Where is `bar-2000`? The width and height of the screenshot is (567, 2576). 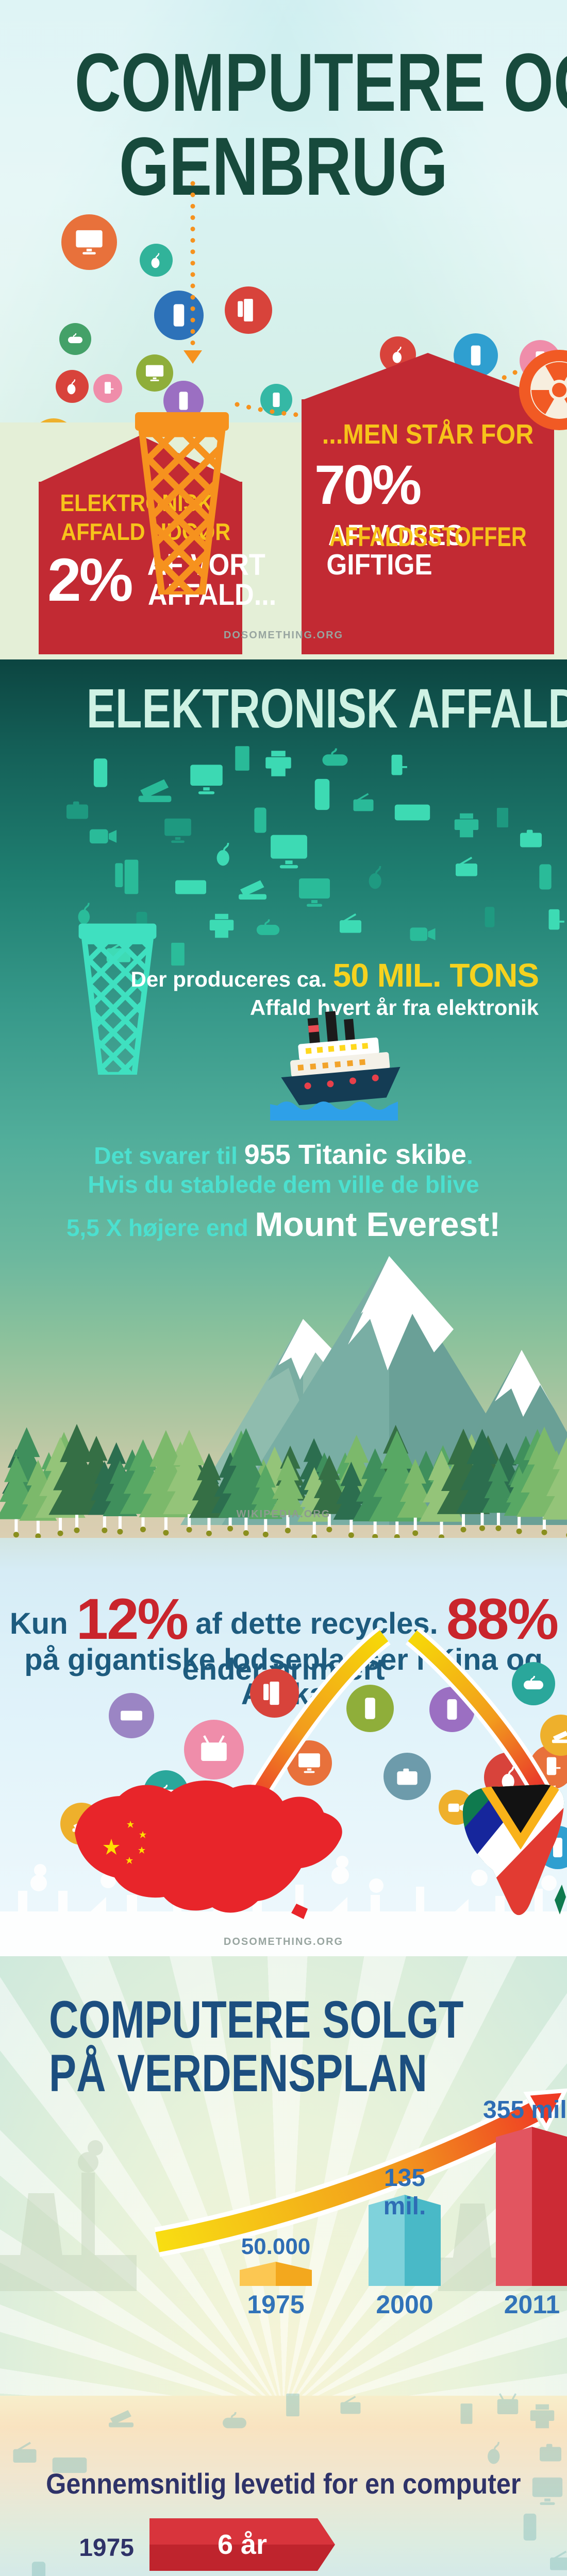 bar-2000 is located at coordinates (405, 2240).